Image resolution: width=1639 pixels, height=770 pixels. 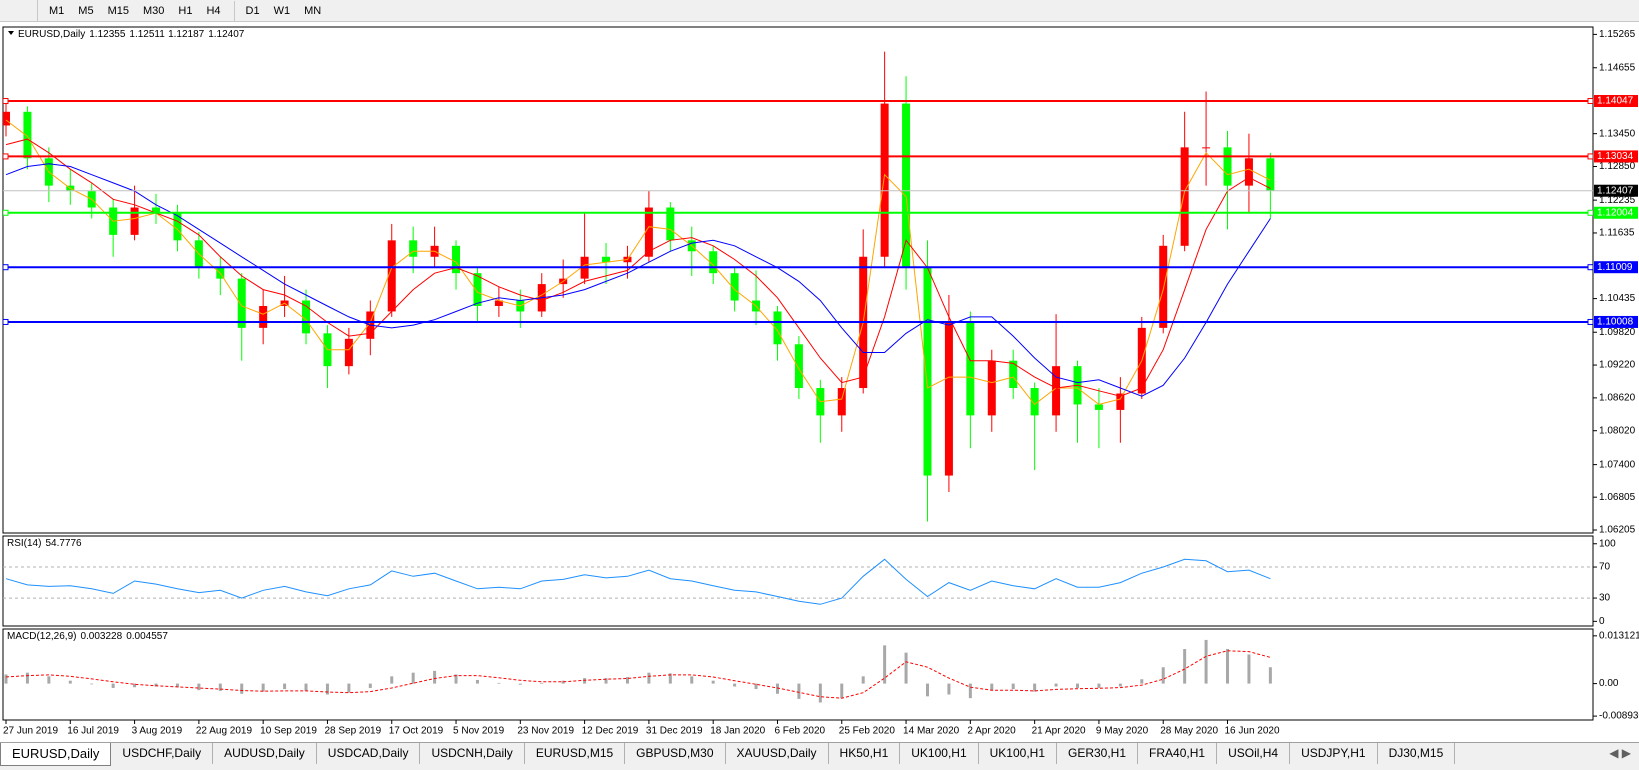 I want to click on level-label-box, so click(x=1616, y=212).